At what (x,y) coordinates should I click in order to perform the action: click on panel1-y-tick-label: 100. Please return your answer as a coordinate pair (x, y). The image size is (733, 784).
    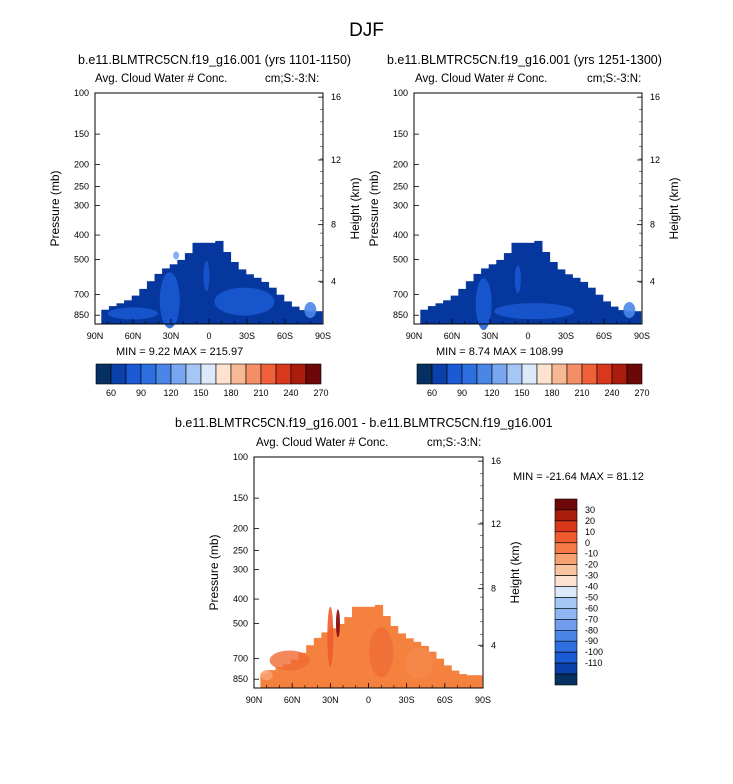
    Looking at the image, I should click on (81, 93).